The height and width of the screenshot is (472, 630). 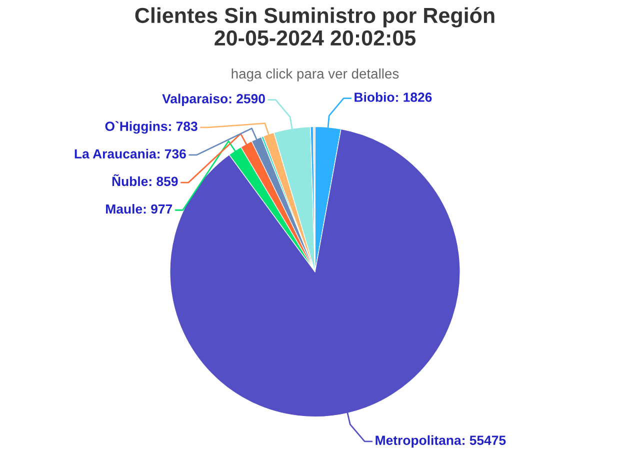 I want to click on slice-label: Ñuble: 859, so click(x=145, y=180).